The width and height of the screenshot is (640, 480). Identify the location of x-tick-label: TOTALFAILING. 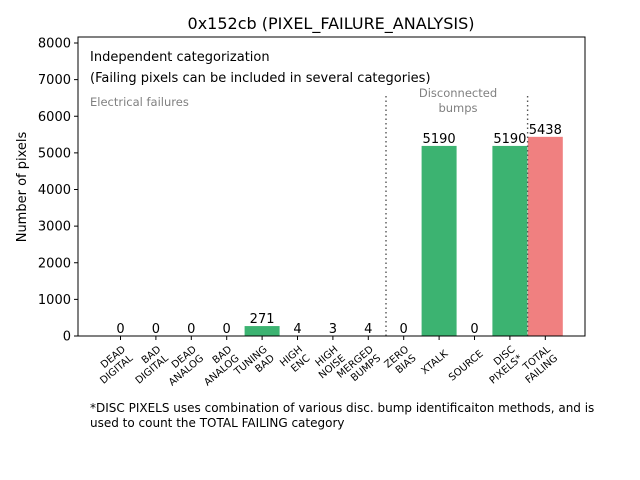
(538, 365).